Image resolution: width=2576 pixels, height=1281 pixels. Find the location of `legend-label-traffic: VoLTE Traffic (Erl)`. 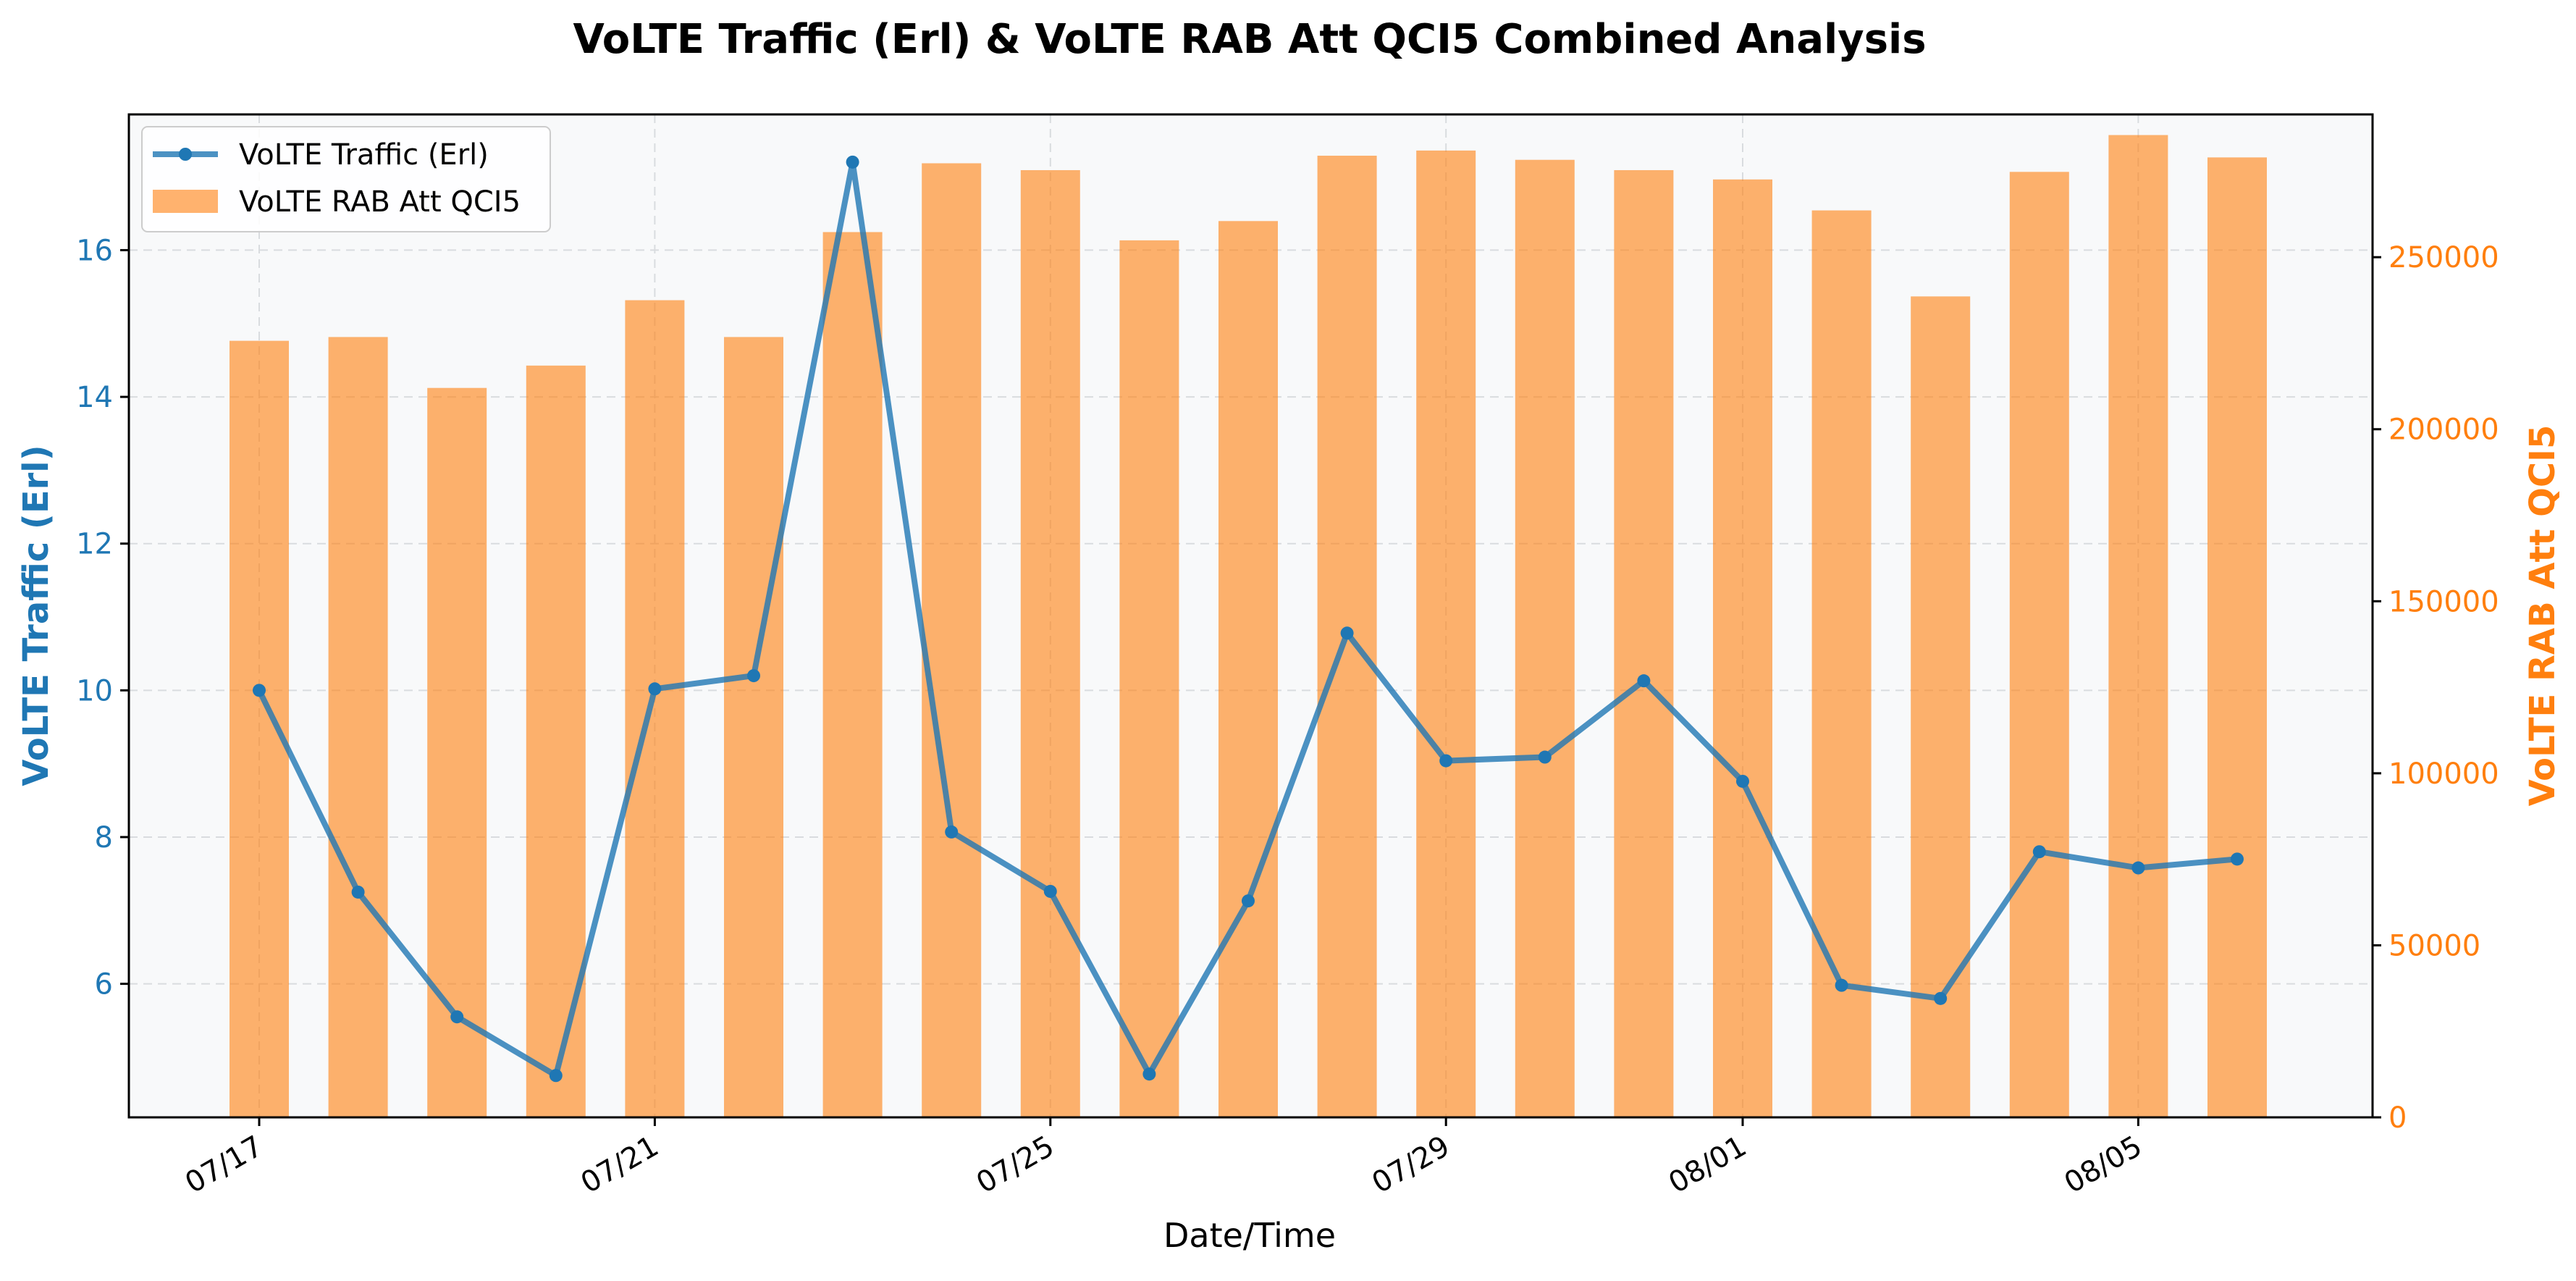

legend-label-traffic: VoLTE Traffic (Erl) is located at coordinates (364, 155).